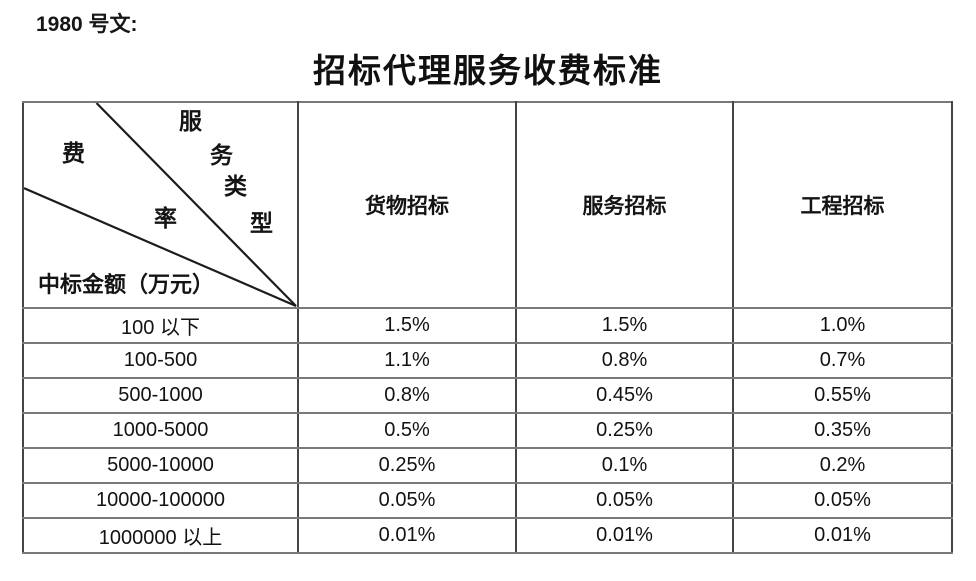 The width and height of the screenshot is (976, 581). I want to click on amount-range-cell: 1000-5000, so click(160, 430).